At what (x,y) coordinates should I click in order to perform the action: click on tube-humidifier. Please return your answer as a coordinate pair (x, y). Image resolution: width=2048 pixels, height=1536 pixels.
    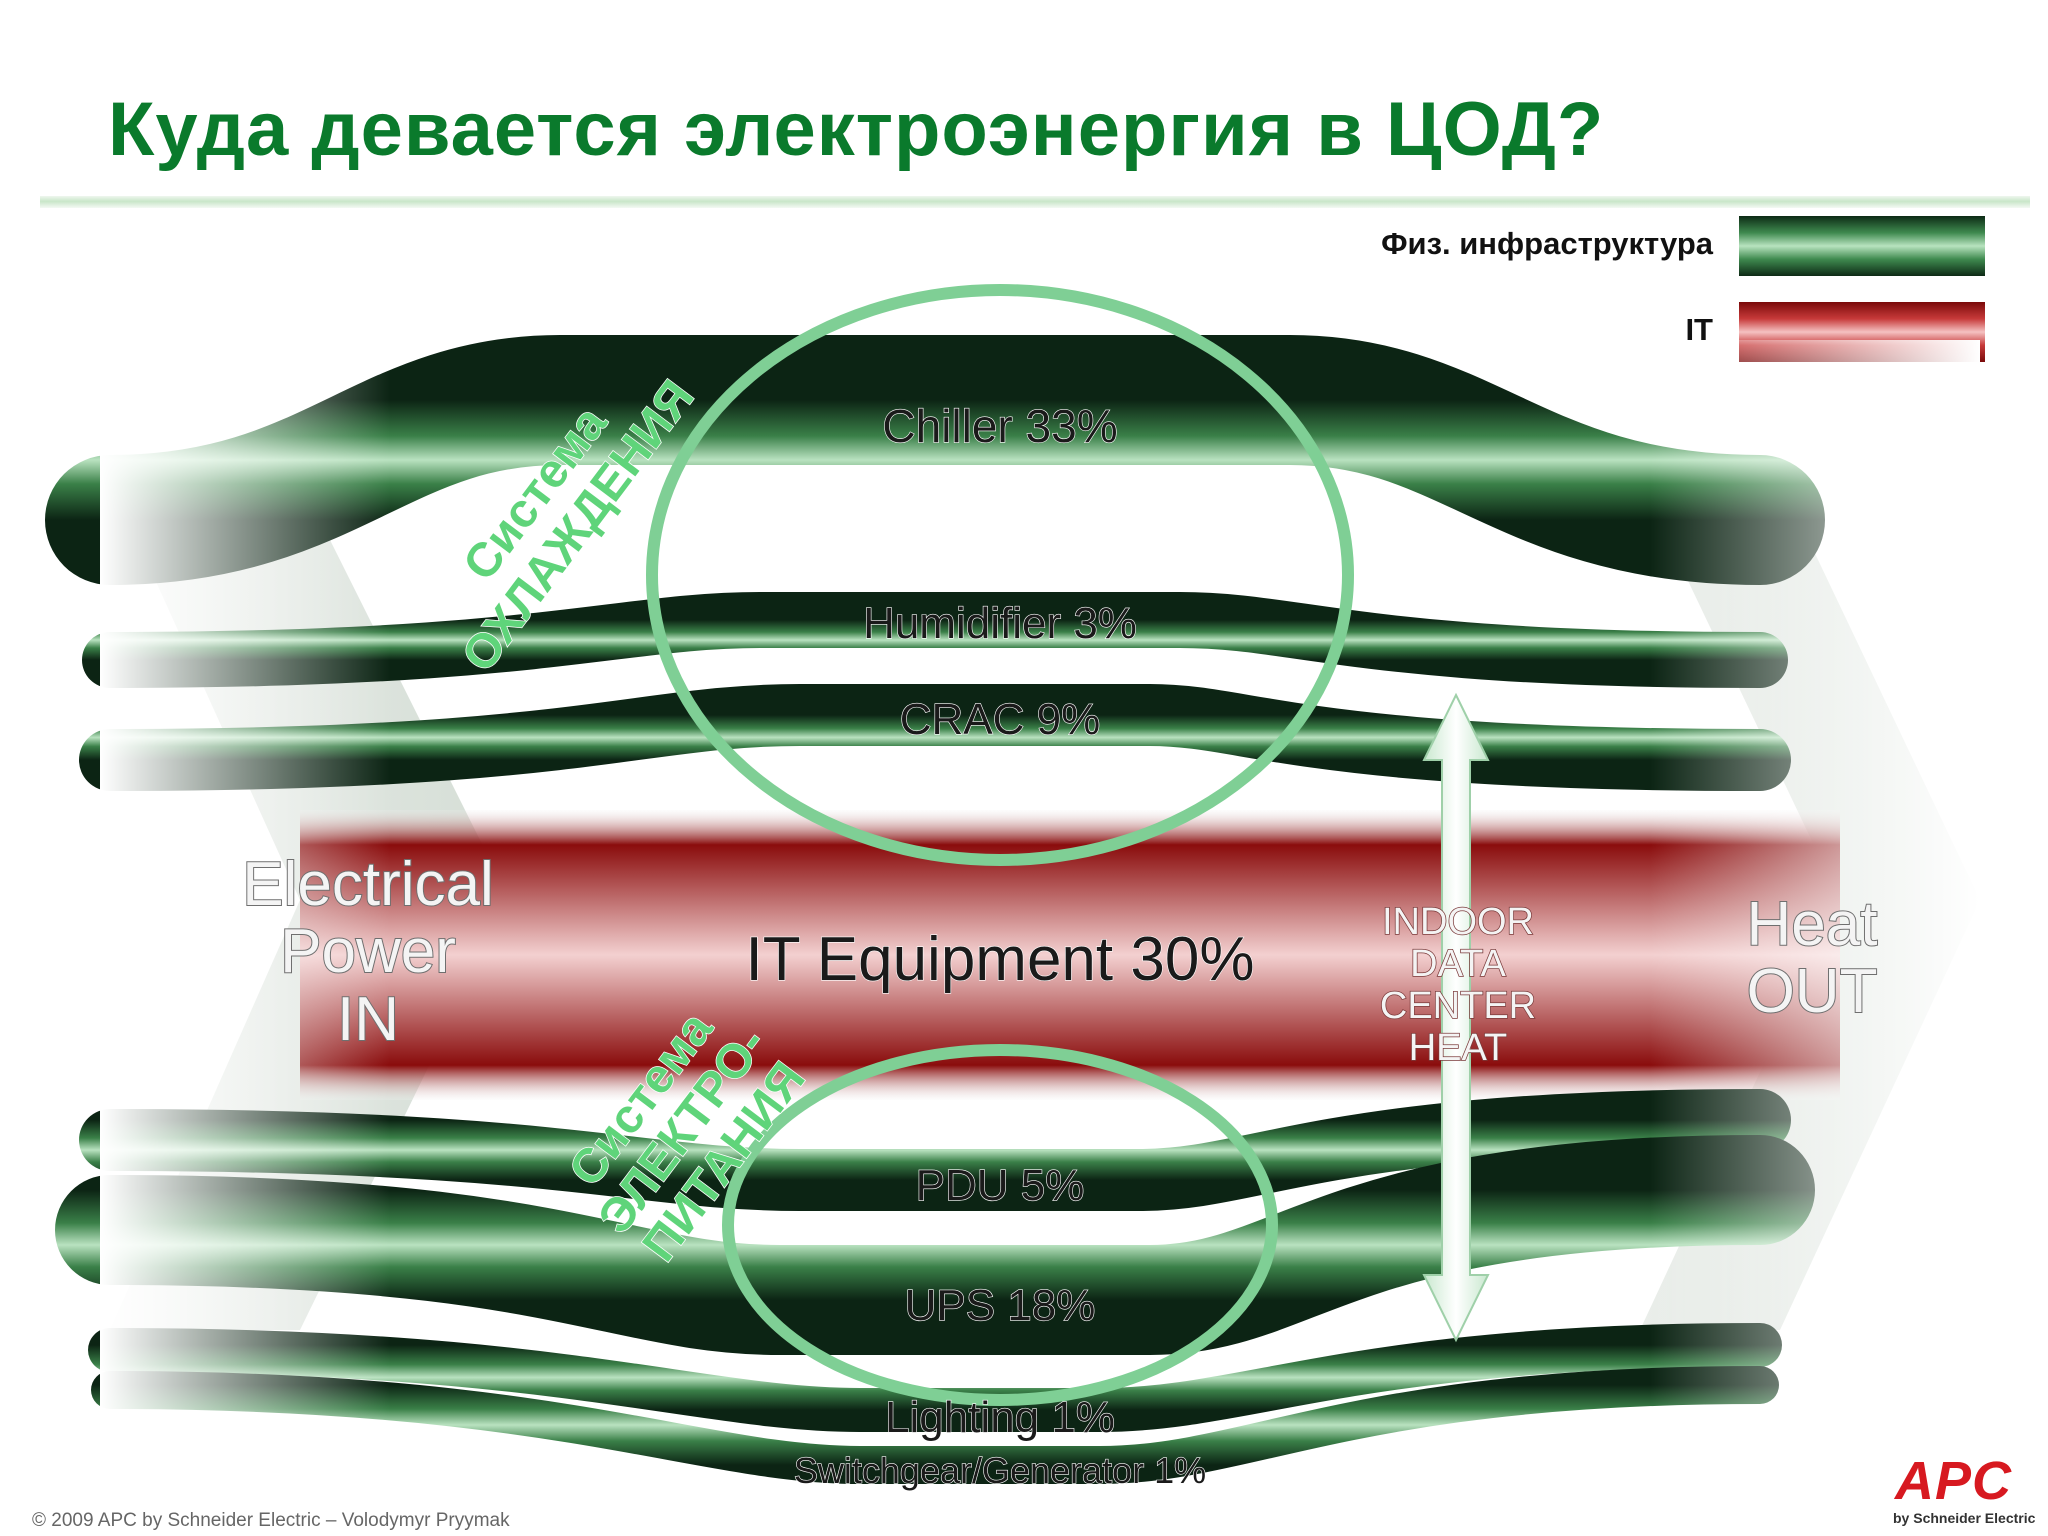
    Looking at the image, I should click on (935, 640).